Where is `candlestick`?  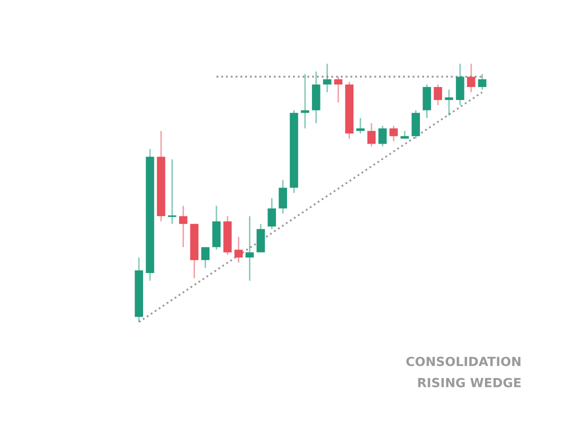 candlestick is located at coordinates (404, 135).